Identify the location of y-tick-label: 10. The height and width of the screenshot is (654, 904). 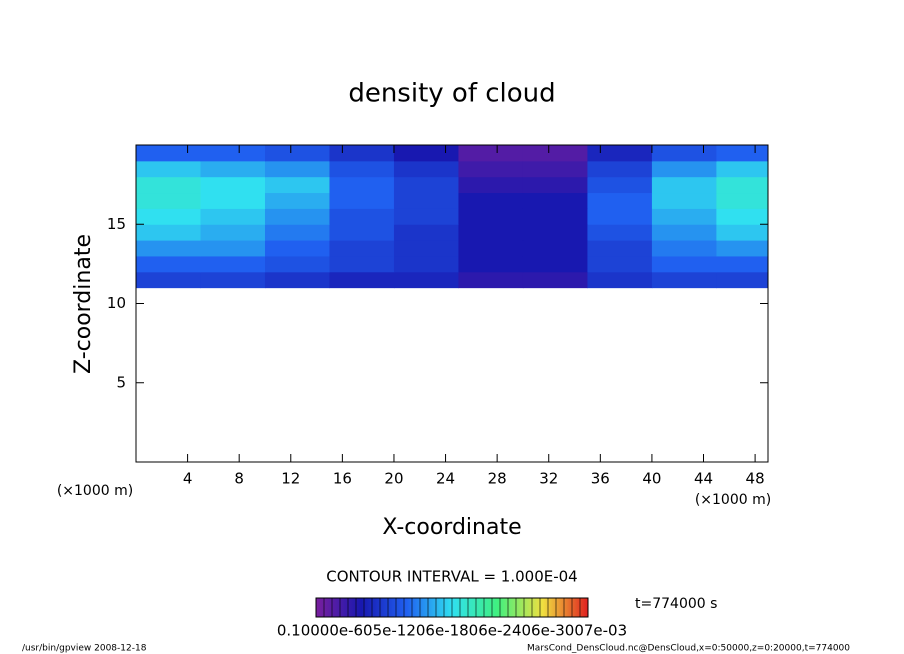
(116, 303).